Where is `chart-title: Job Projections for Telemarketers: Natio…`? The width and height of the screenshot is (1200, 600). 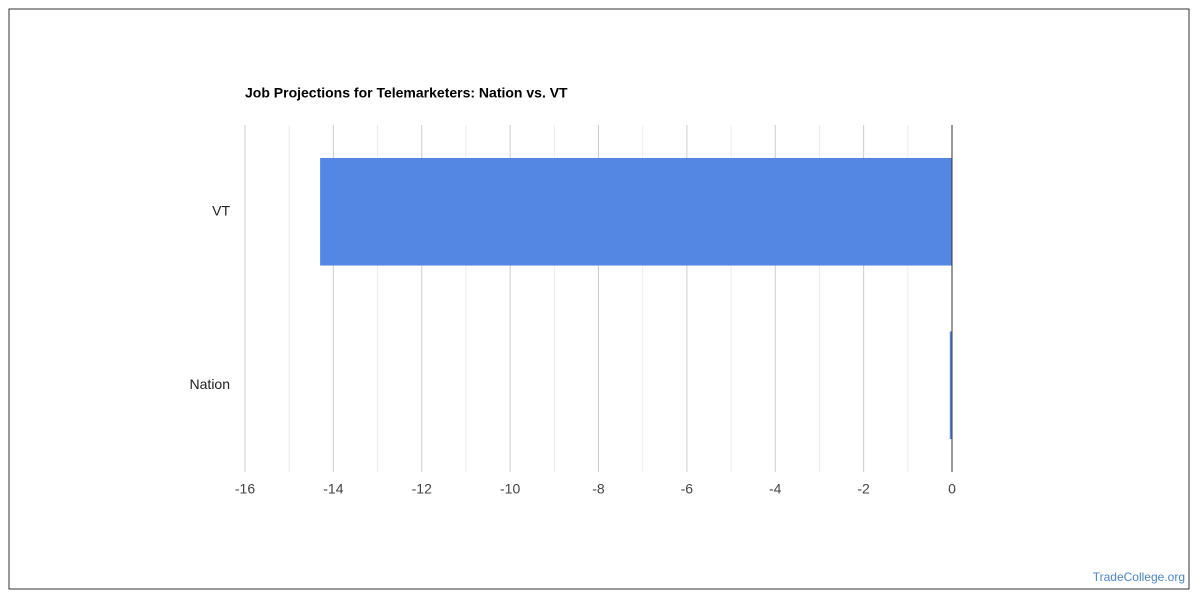 chart-title: Job Projections for Telemarketers: Natio… is located at coordinates (406, 93).